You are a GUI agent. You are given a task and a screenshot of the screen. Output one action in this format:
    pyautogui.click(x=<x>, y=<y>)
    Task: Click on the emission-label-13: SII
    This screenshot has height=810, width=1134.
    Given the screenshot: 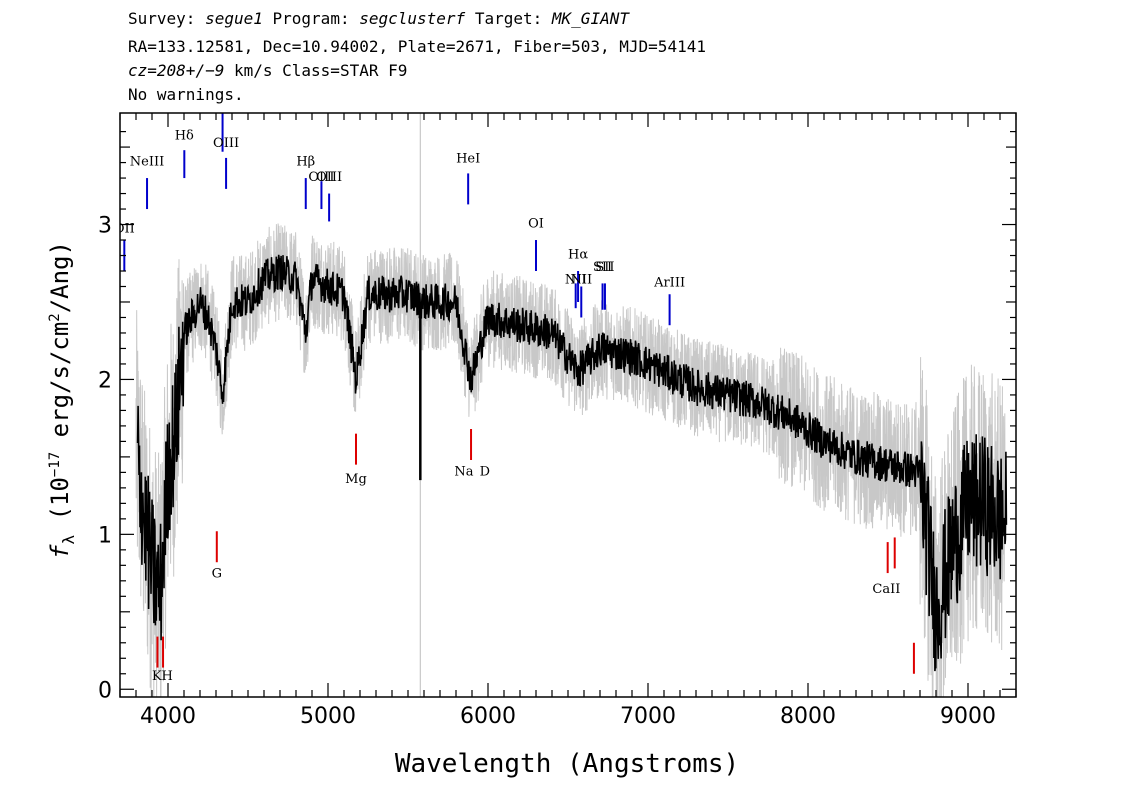 What is the action you would take?
    pyautogui.click(x=604, y=267)
    